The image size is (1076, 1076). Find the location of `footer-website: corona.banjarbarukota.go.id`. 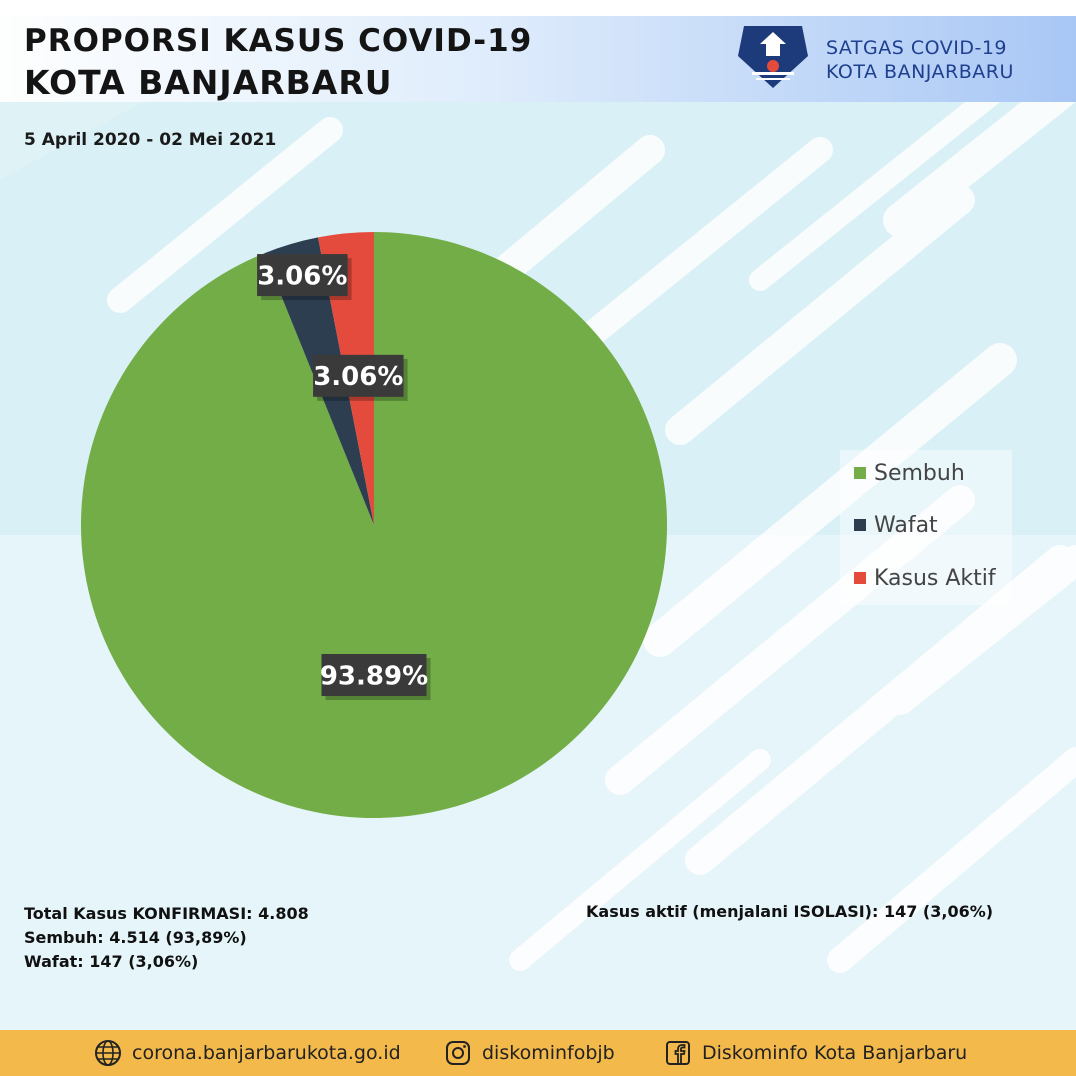

footer-website: corona.banjarbarukota.go.id is located at coordinates (247, 1053).